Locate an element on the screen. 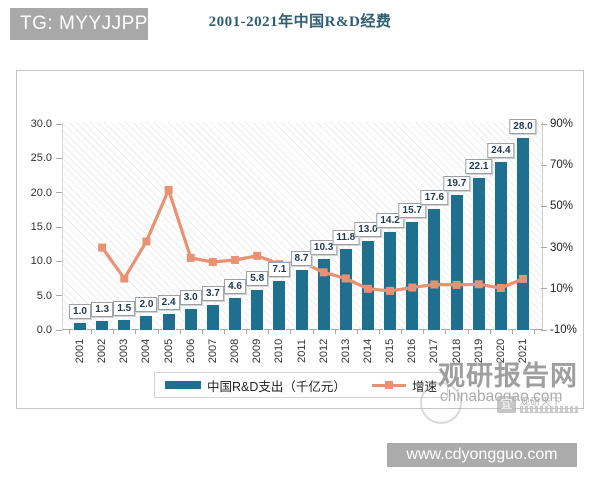 This screenshot has width=600, height=480. bar-series-swatch is located at coordinates (183, 385).